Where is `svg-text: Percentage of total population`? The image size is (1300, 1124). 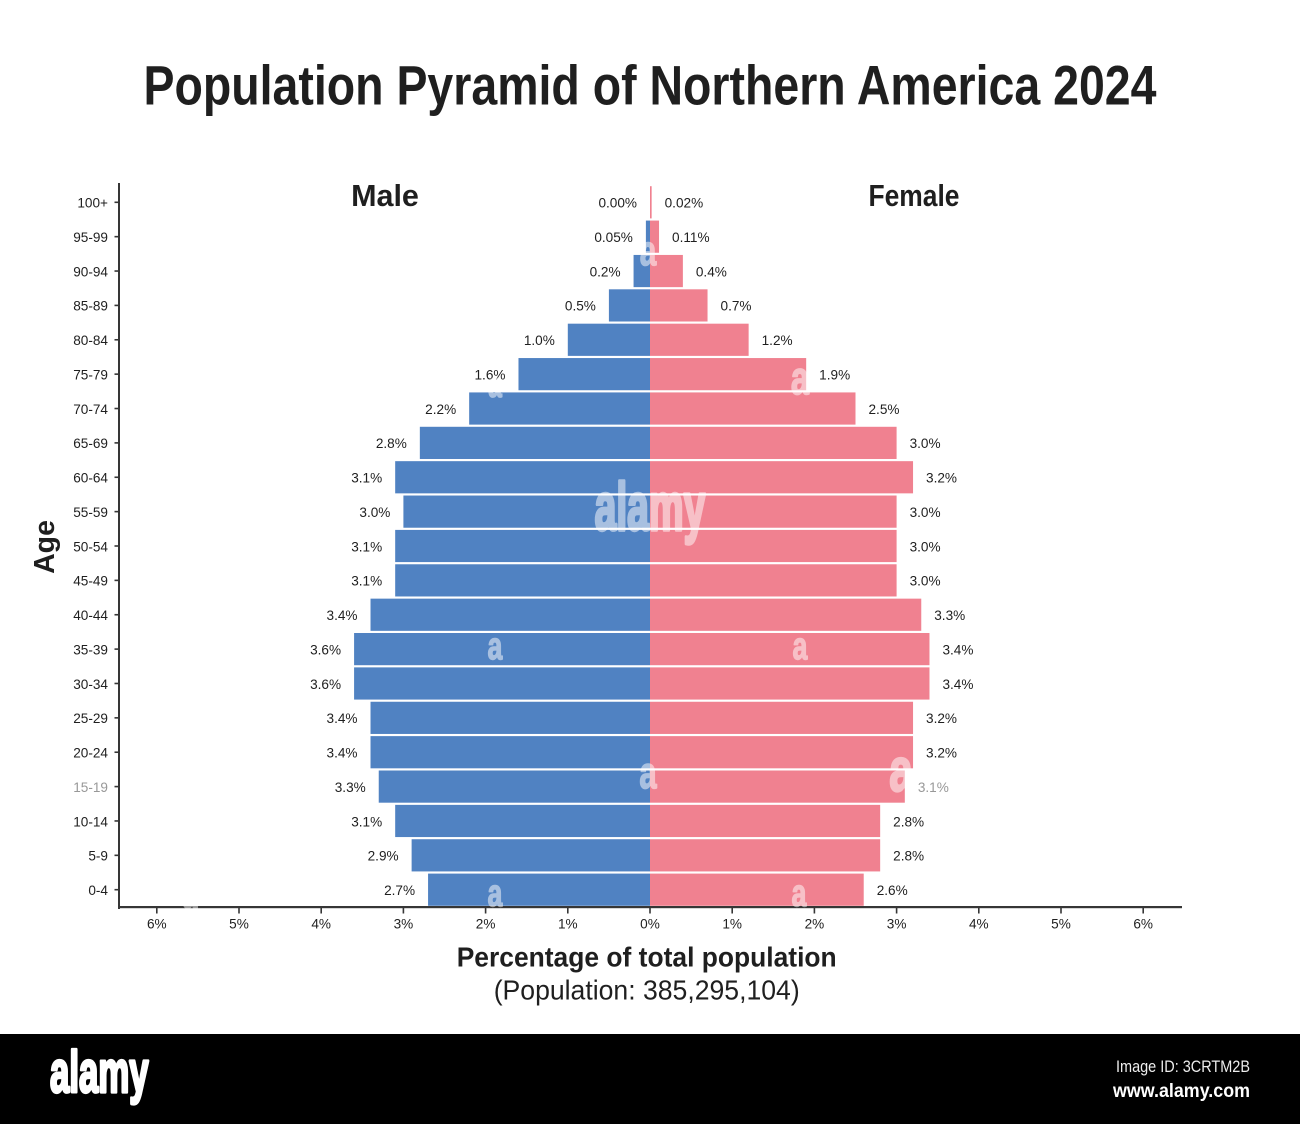 svg-text: Percentage of total population is located at coordinates (647, 957).